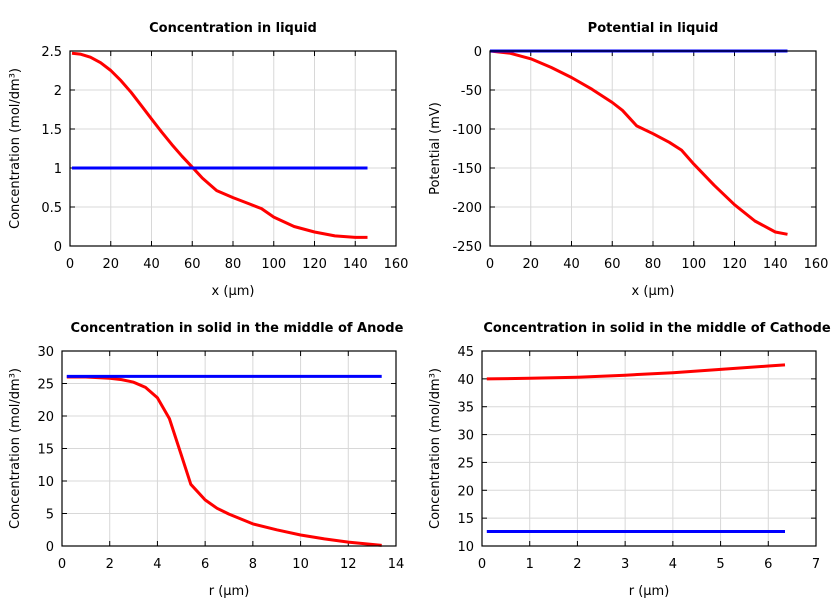 Image resolution: width=840 pixels, height=600 pixels. I want to click on x-tick-label: 3, so click(625, 564).